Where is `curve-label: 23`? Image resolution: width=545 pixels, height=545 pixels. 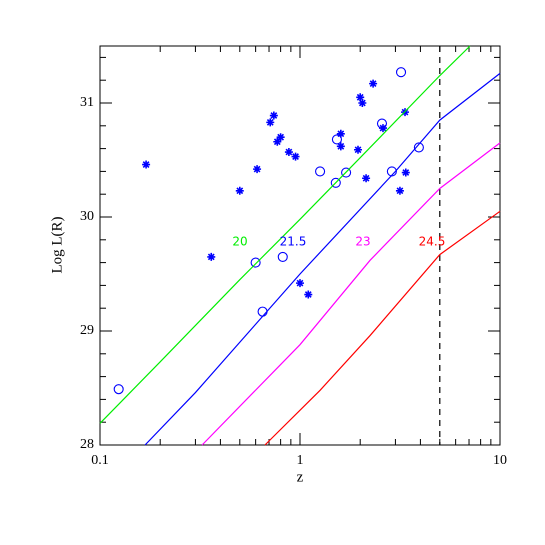 curve-label: 23 is located at coordinates (362, 242).